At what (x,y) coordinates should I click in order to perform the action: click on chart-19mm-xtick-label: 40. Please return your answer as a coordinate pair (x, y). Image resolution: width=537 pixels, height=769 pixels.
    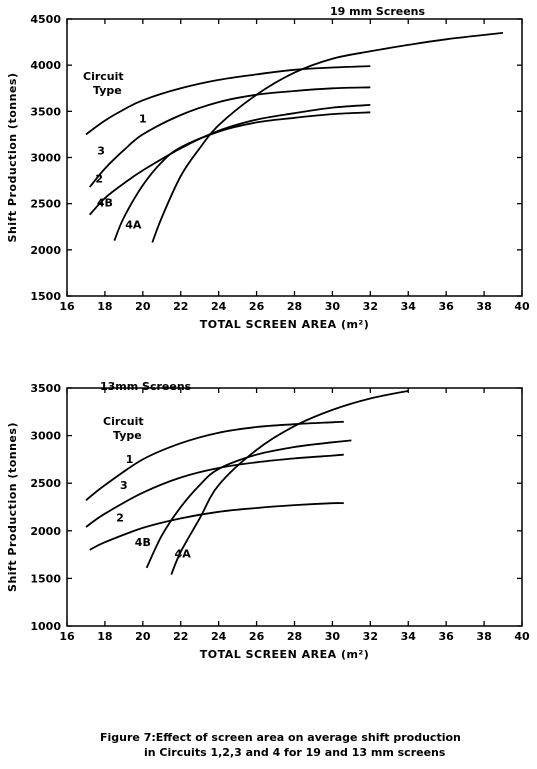
    Looking at the image, I should click on (522, 306).